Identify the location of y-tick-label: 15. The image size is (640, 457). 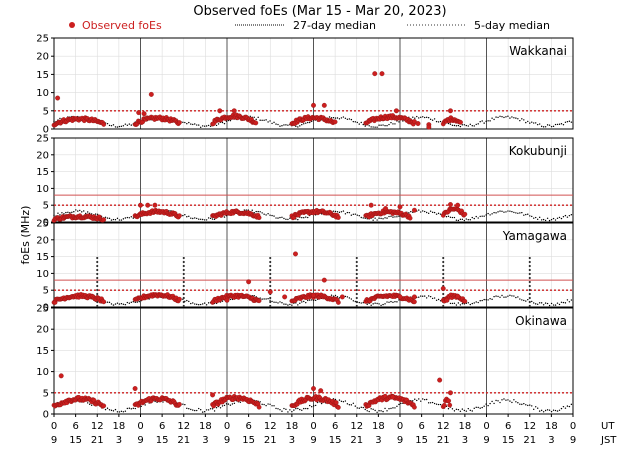
(42, 75).